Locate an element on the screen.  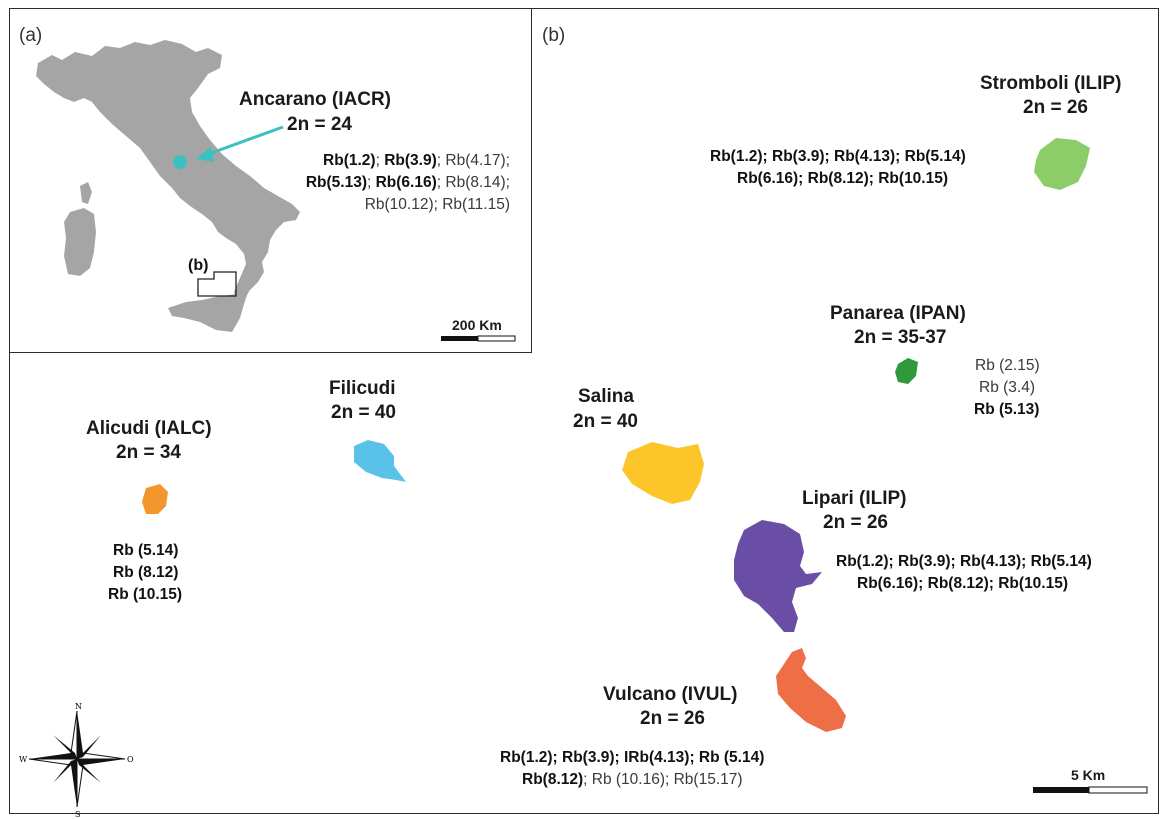
ancarano-rb-line1: Rb(1.2); Rb(3.9); Rb(4.17); is located at coordinates (390, 161).